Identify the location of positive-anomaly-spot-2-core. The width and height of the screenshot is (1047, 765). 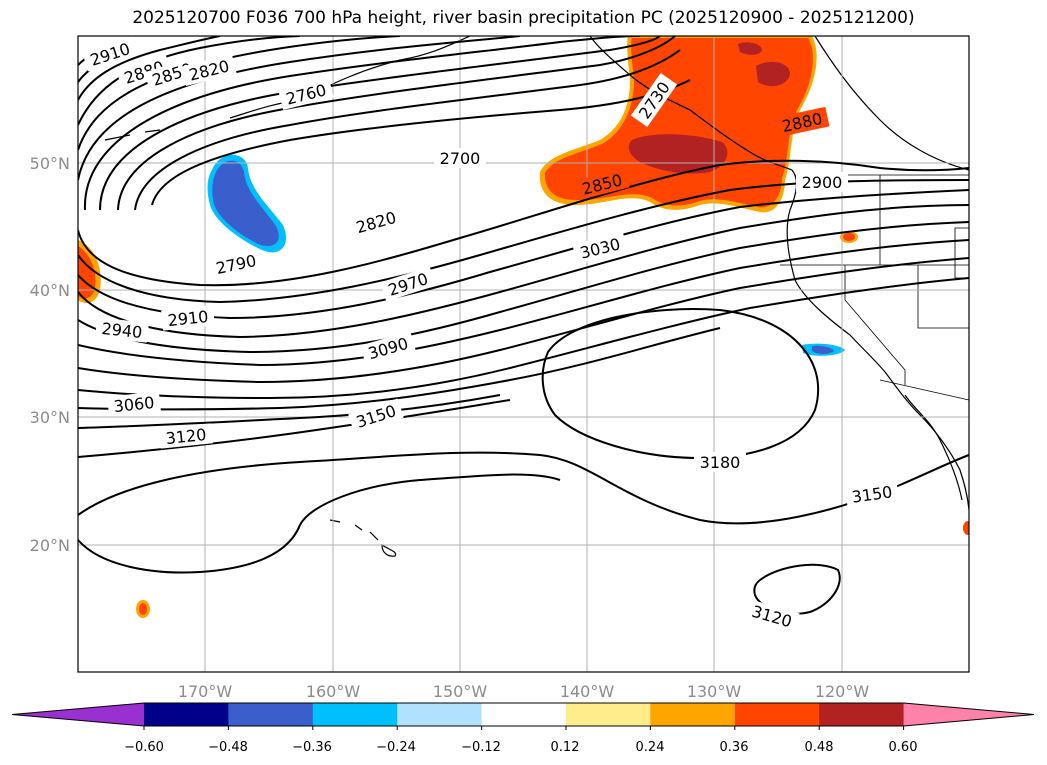
(143, 609).